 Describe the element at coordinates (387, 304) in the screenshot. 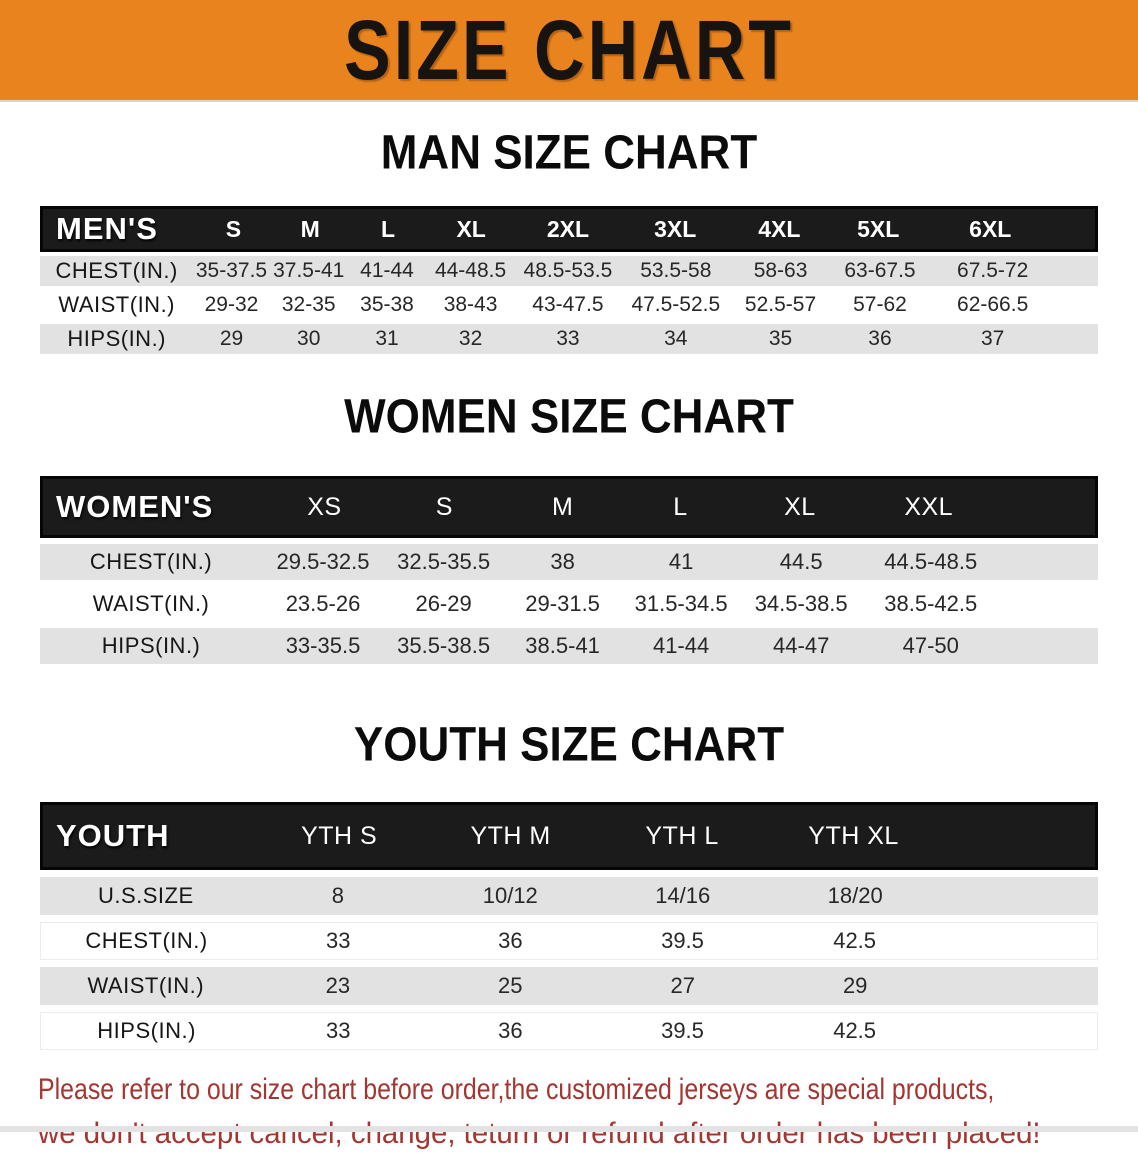

I see `men-waist-value: 35-38` at that location.